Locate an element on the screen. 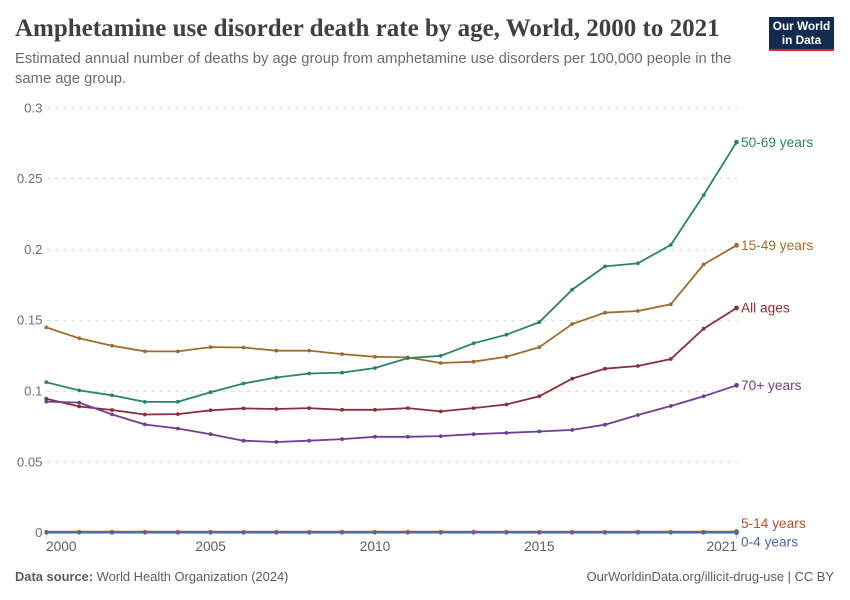  svg-text: 70+ years is located at coordinates (771, 385).